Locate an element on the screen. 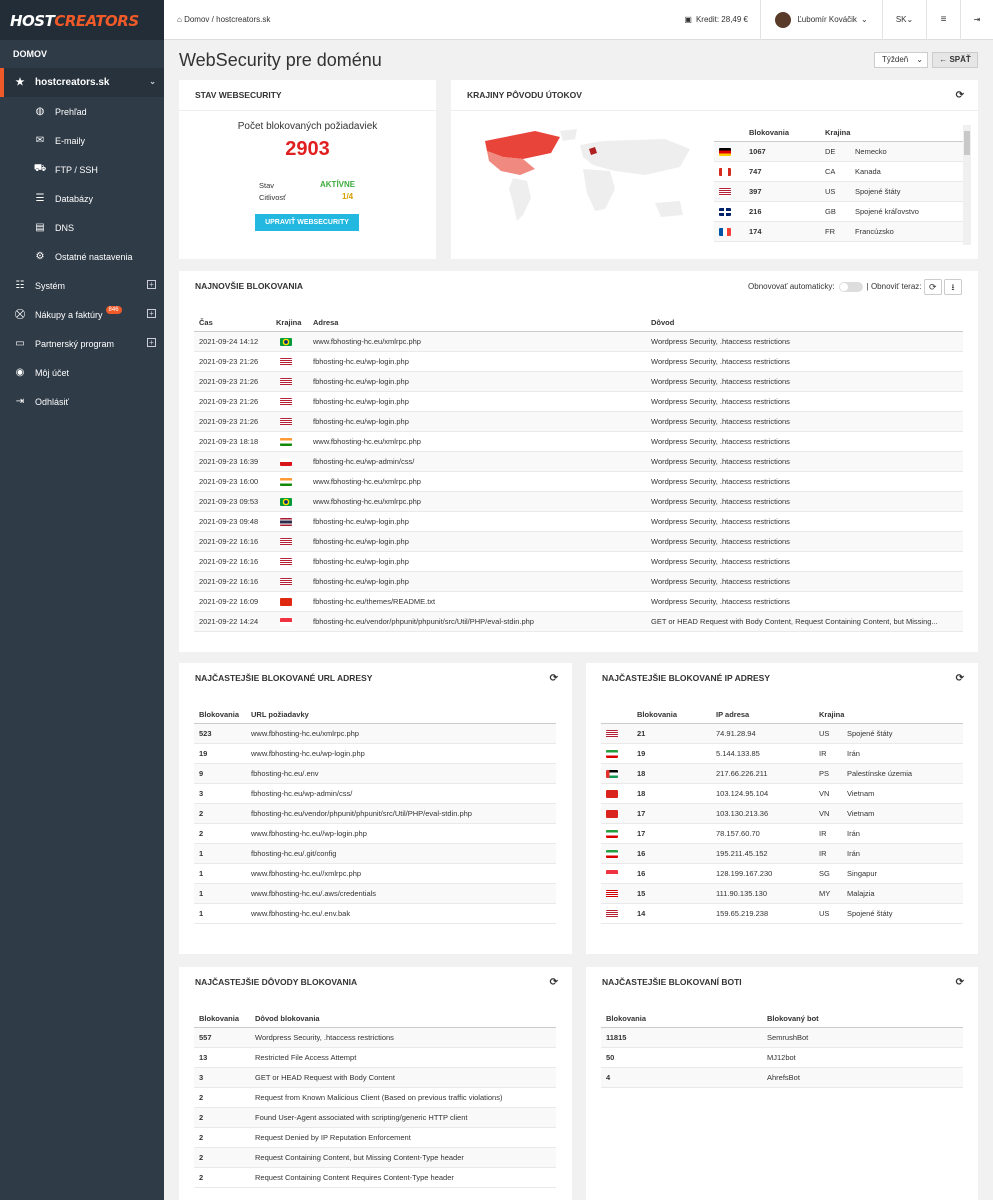 Image resolution: width=993 pixels, height=1200 pixels. scrollbar is located at coordinates (967, 185).